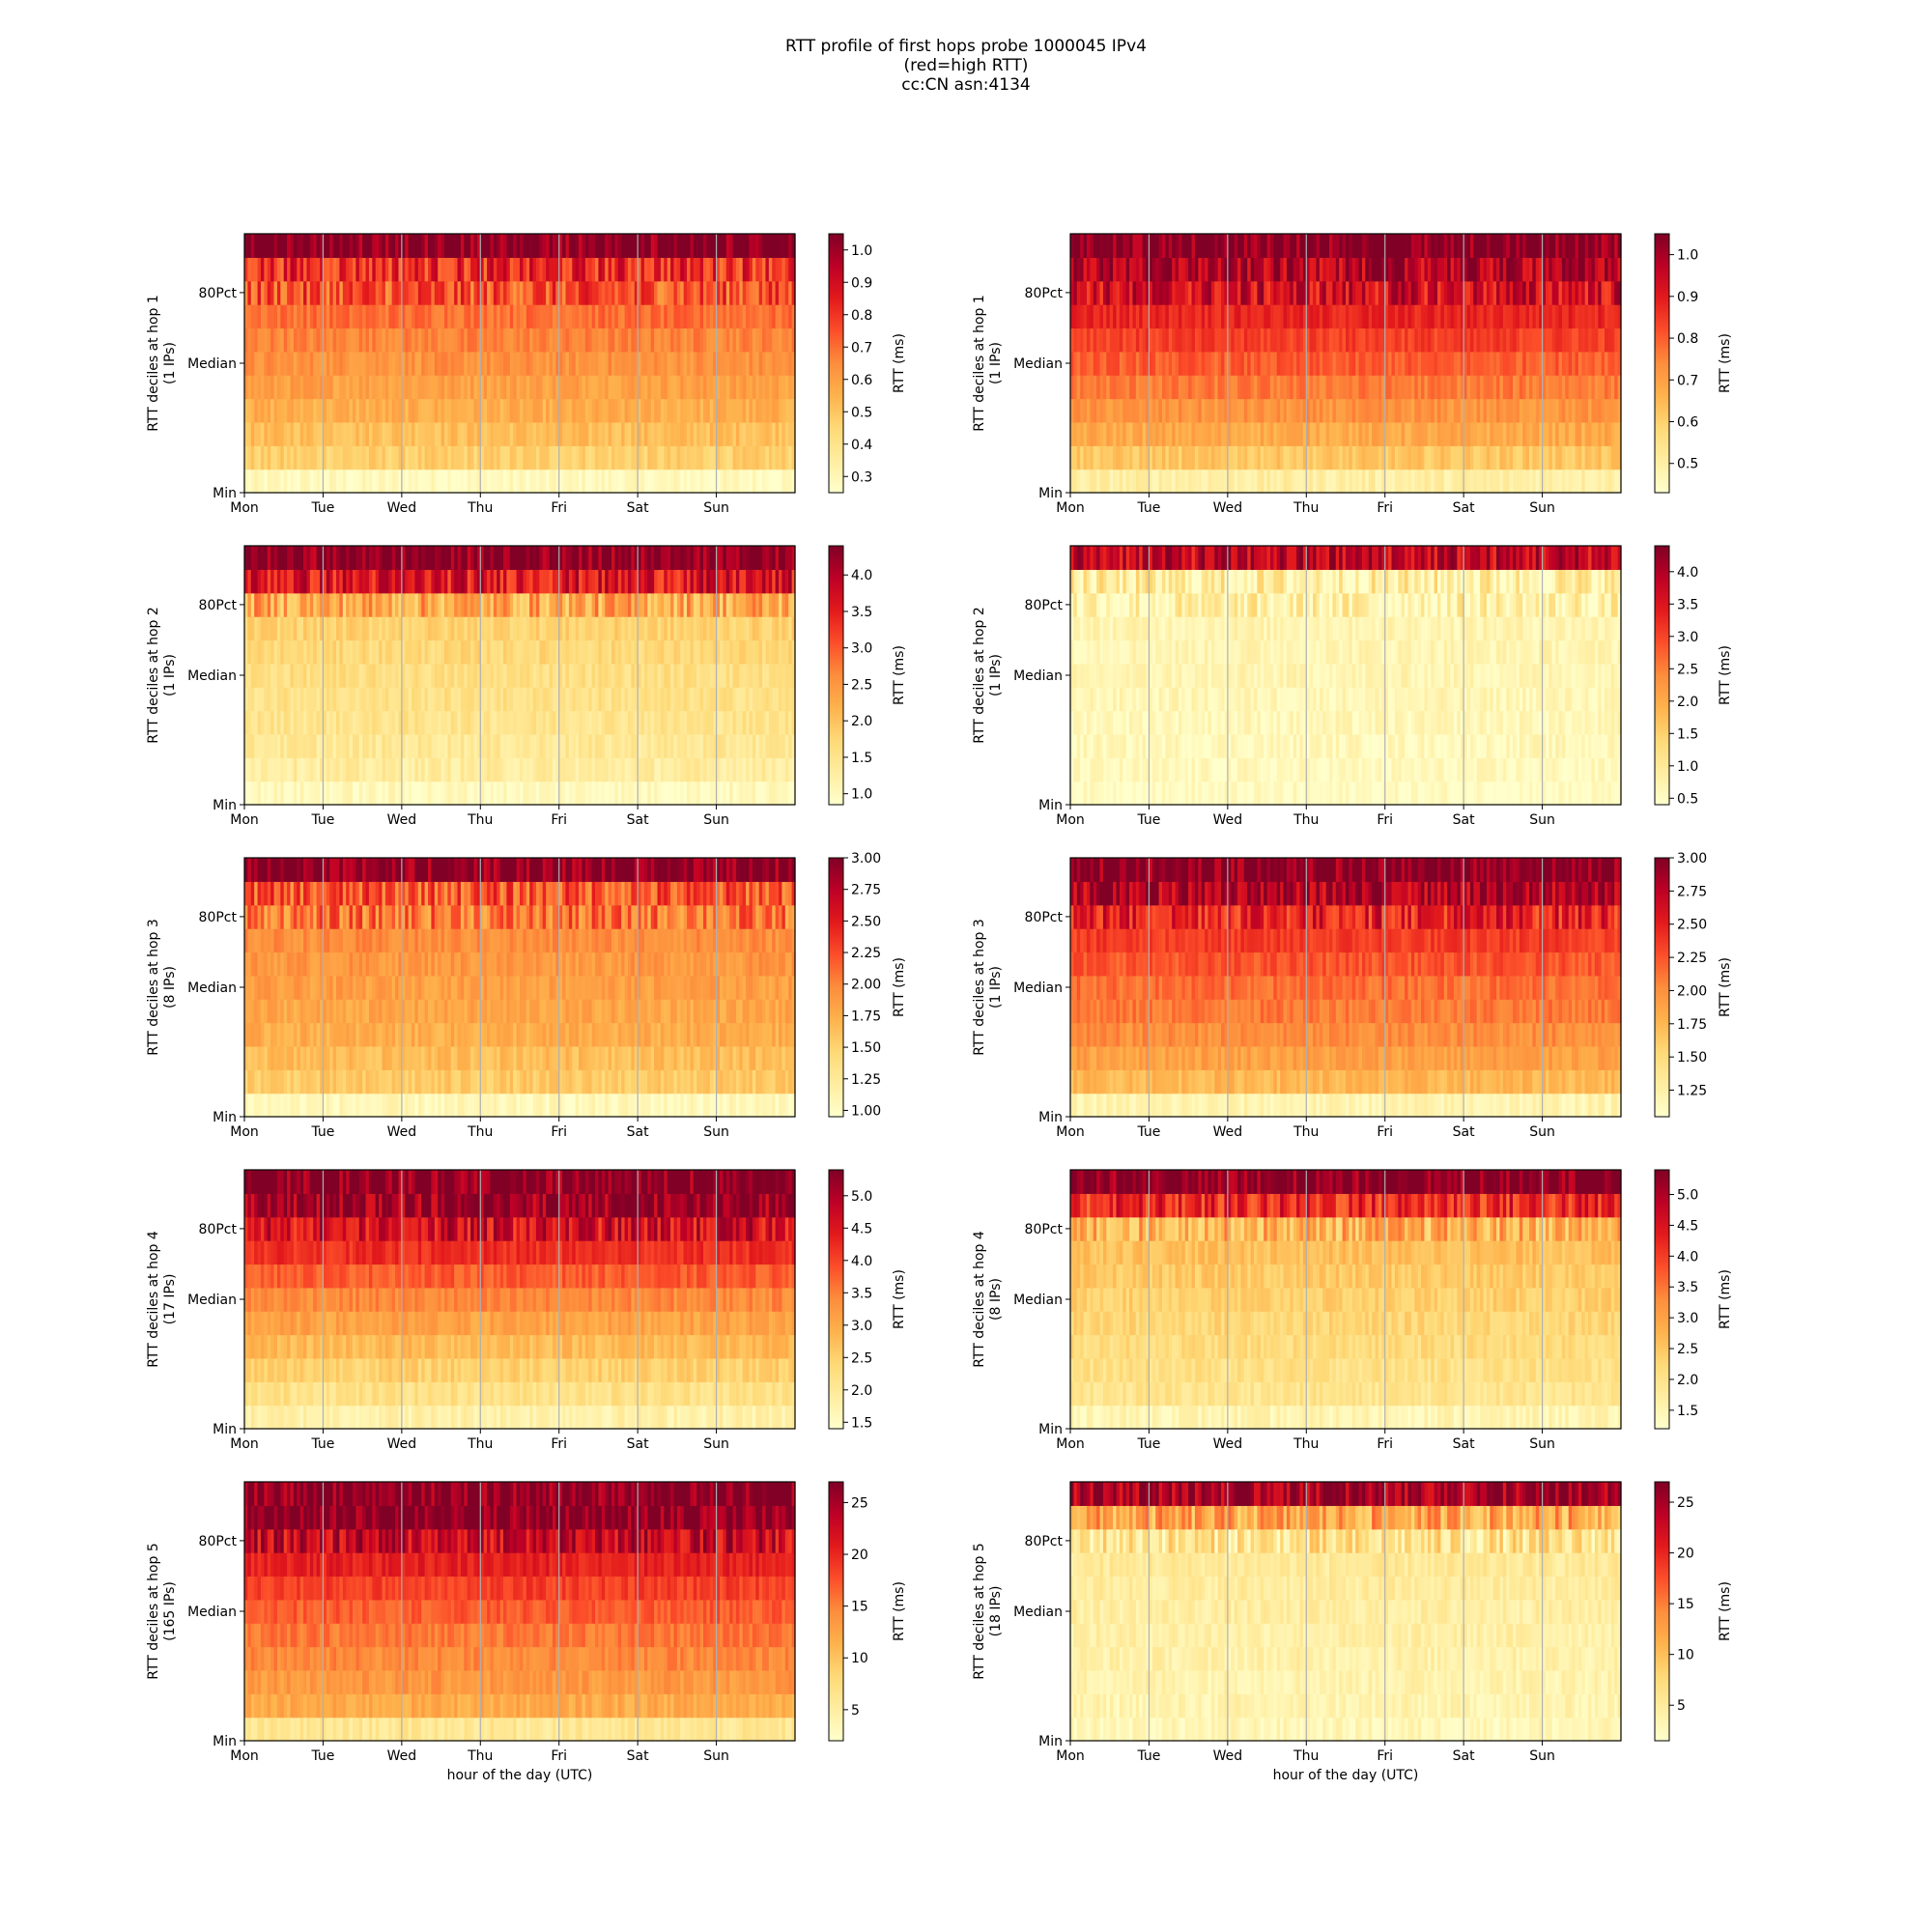 The width and height of the screenshot is (1932, 1932). What do you see at coordinates (1687, 339) in the screenshot?
I see `colorbar-tick-label: 0.8` at bounding box center [1687, 339].